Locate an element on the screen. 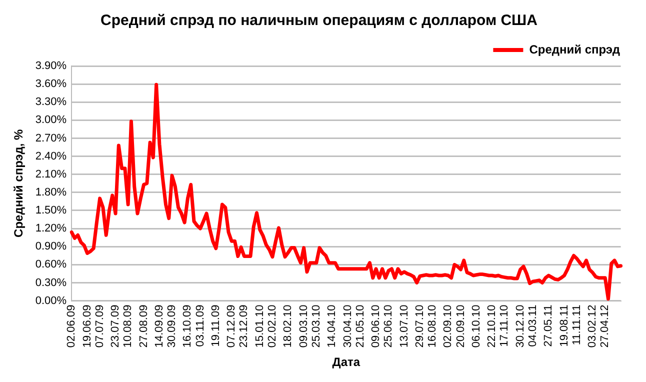 Image resolution: width=646 pixels, height=382 pixels. x-tick-label: 14.04.10 is located at coordinates (332, 326).